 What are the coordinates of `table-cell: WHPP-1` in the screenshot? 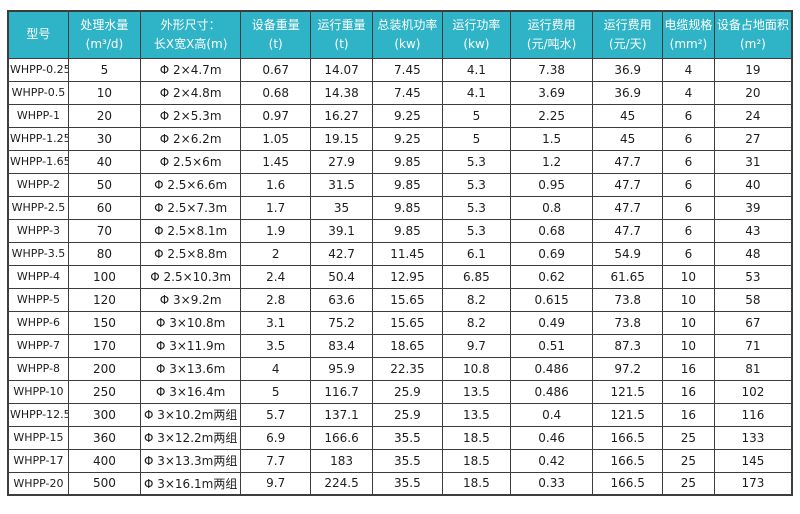 It's located at (38, 115).